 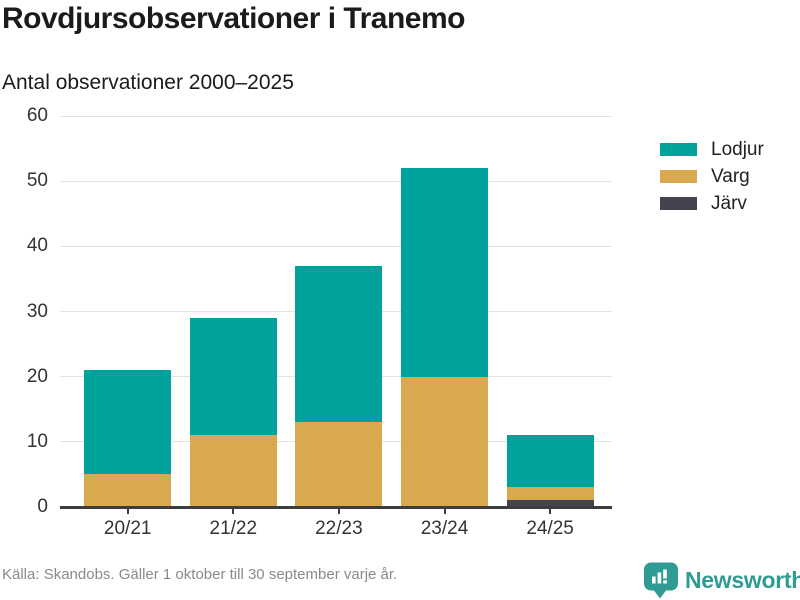 I want to click on y-axis-tick-label: 20, so click(x=37, y=376).